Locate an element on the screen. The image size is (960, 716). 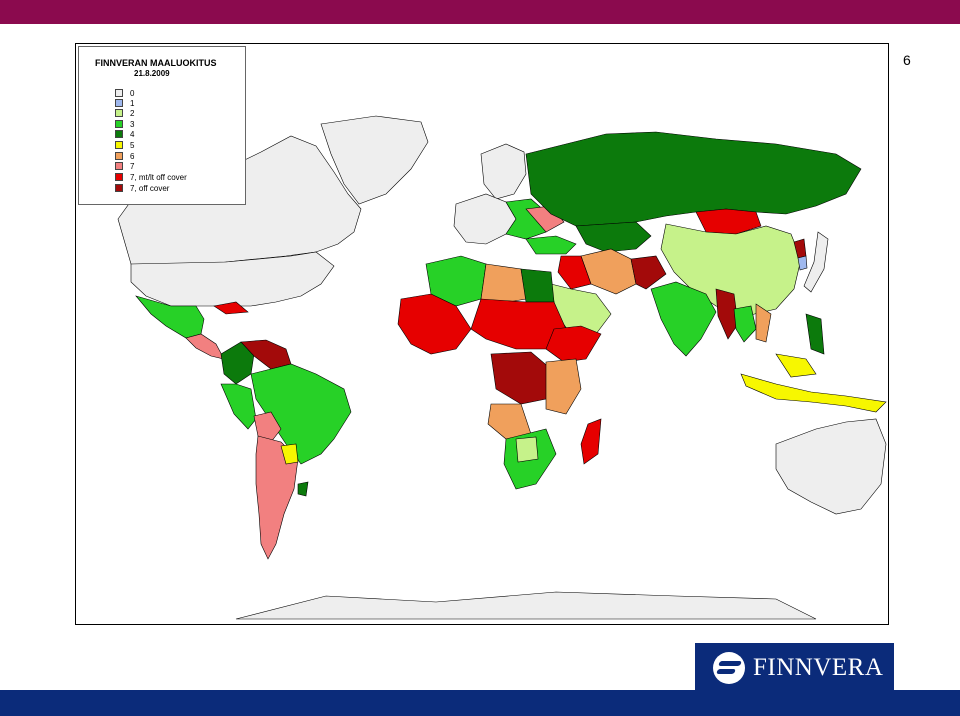
legend-label: 4 is located at coordinates (132, 134).